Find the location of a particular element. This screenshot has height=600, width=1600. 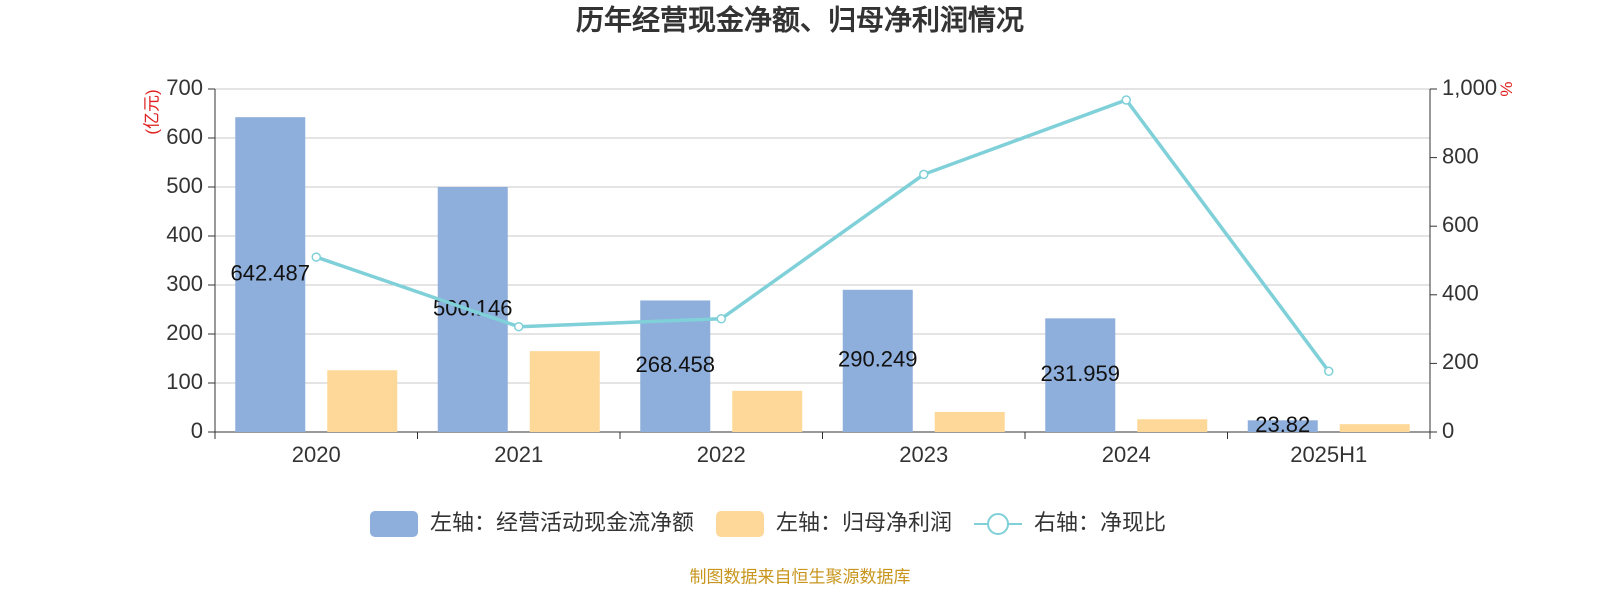

source-note: 制图数据来自恒生聚源数据库 is located at coordinates (800, 576).